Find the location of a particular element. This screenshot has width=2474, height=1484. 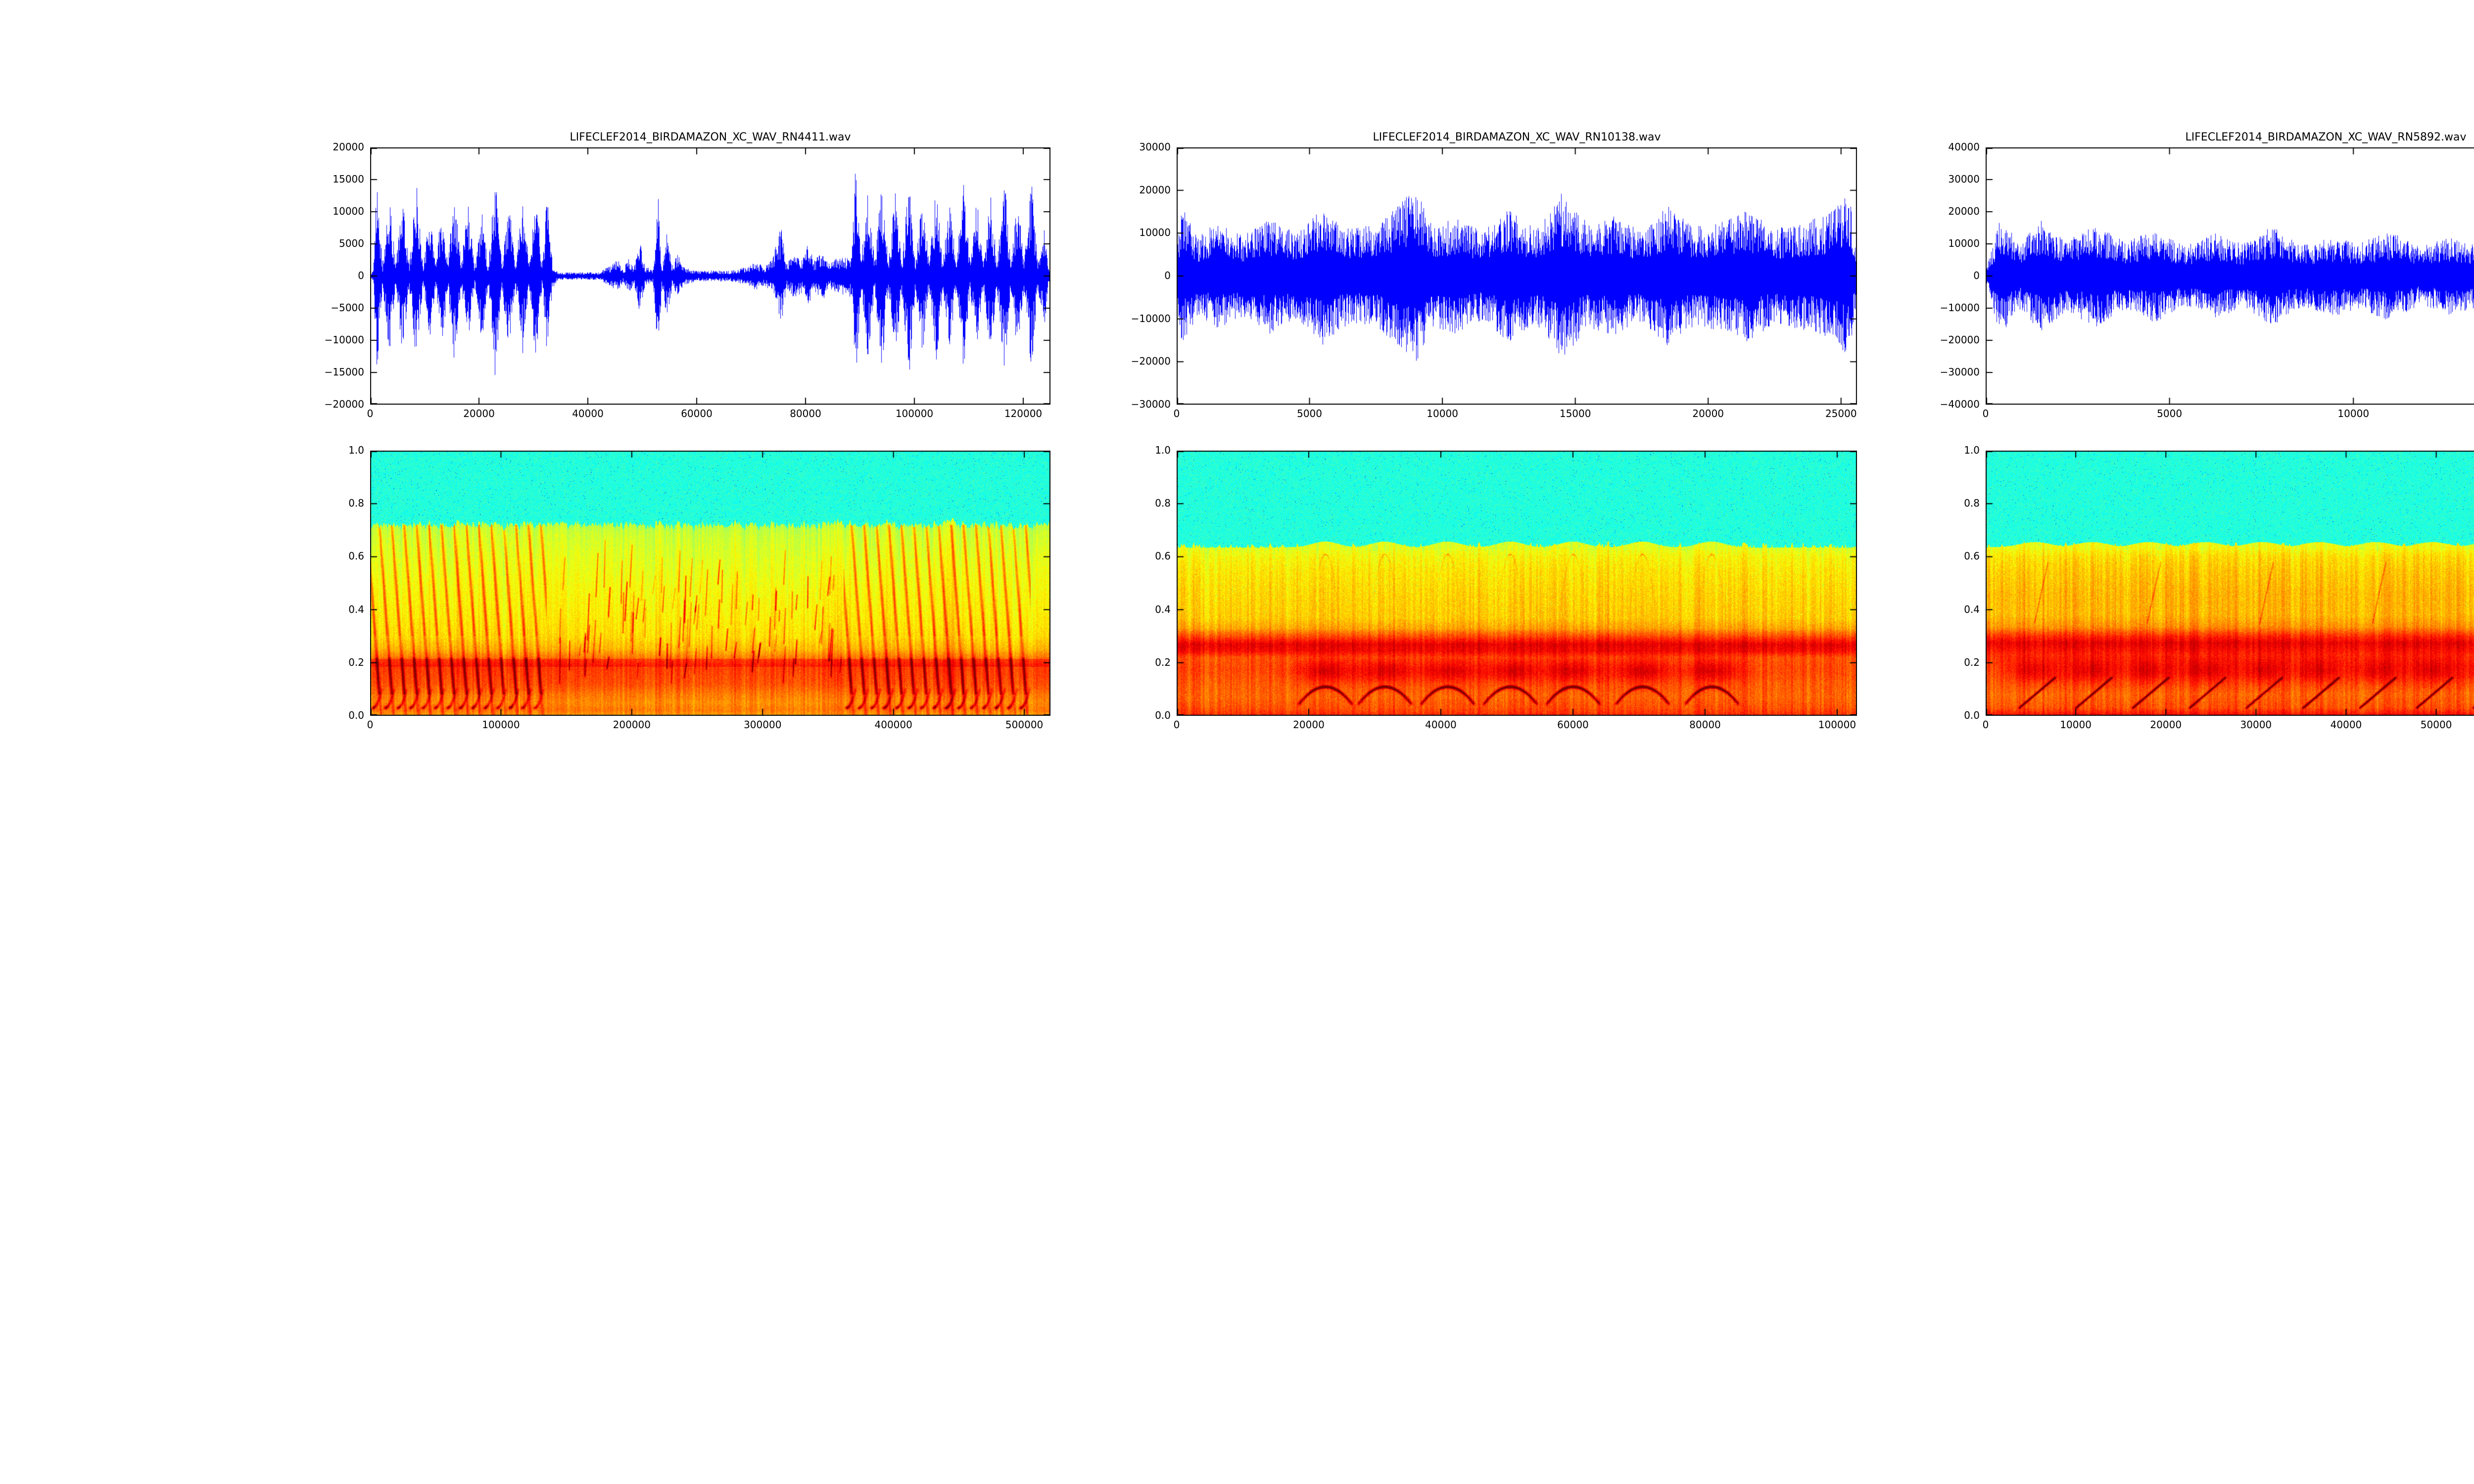

y-tick-label: 30000 is located at coordinates (1964, 179).